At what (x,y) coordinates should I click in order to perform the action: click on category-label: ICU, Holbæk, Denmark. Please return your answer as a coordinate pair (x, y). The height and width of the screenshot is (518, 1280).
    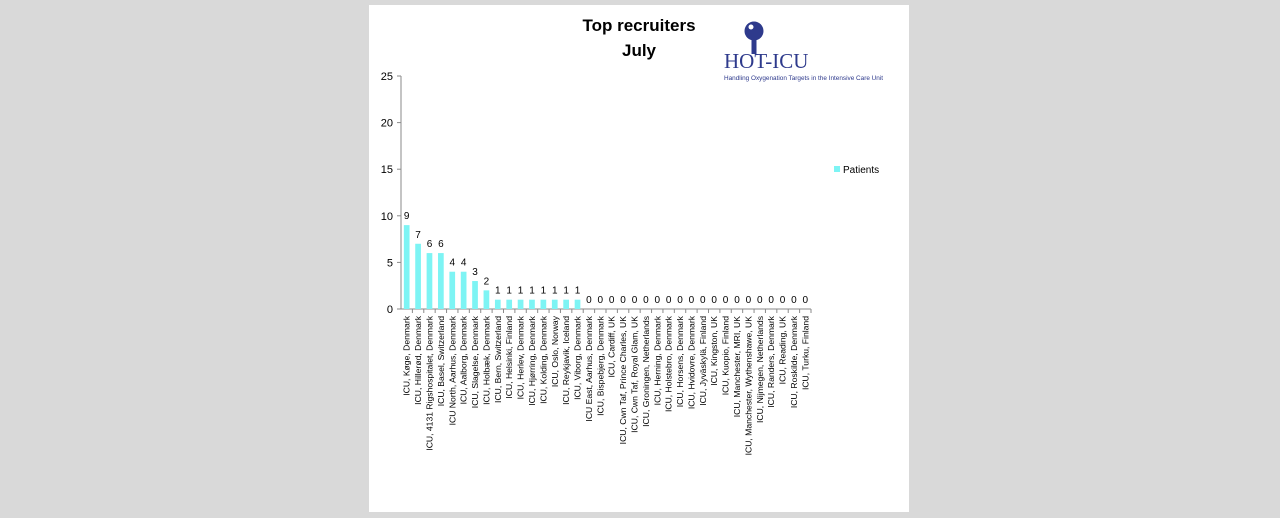
    Looking at the image, I should click on (486, 360).